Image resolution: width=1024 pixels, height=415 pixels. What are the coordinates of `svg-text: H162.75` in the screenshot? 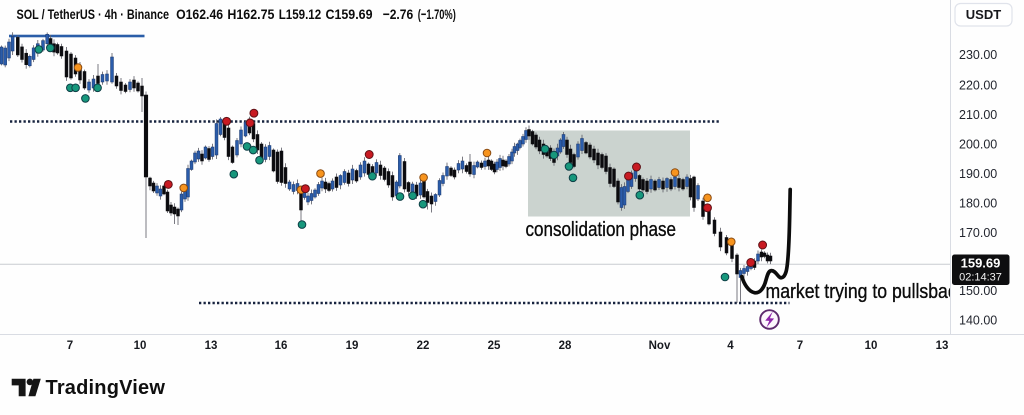 It's located at (250, 15).